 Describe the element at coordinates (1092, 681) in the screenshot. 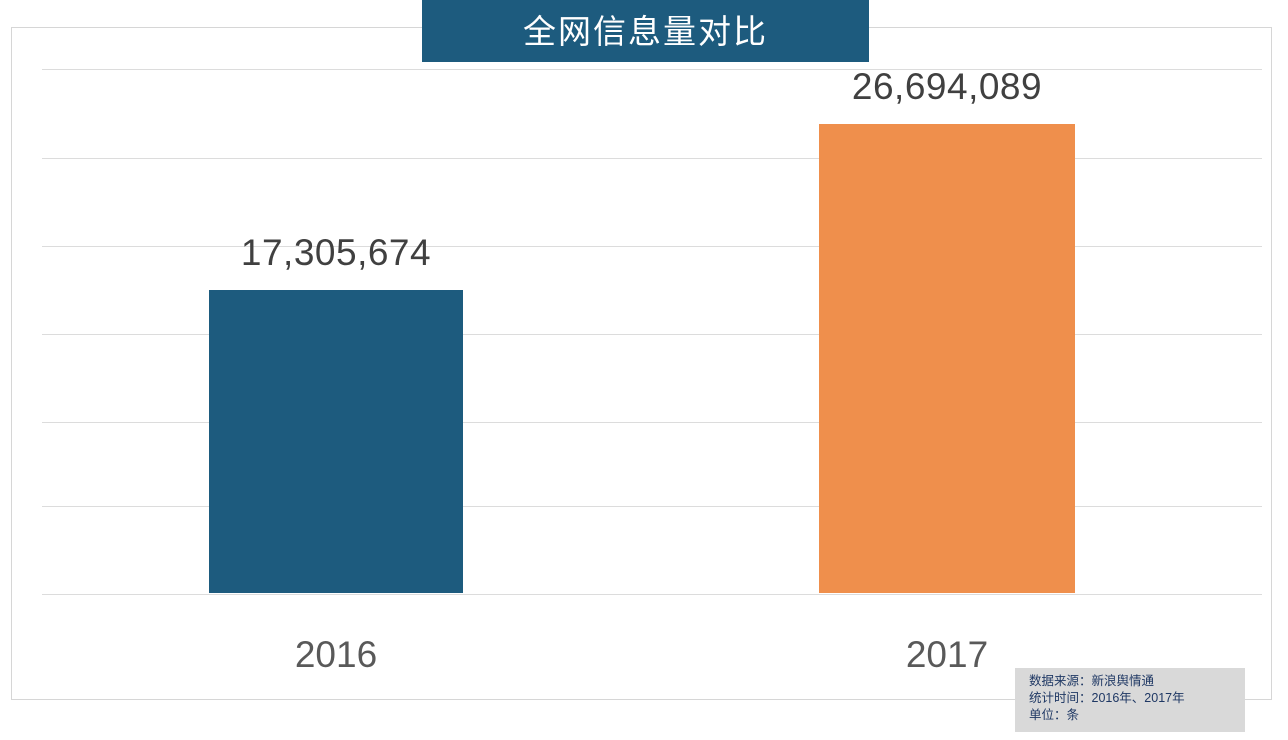

I see `source-note-line-data-source: 数据来源：新浪舆情通` at that location.